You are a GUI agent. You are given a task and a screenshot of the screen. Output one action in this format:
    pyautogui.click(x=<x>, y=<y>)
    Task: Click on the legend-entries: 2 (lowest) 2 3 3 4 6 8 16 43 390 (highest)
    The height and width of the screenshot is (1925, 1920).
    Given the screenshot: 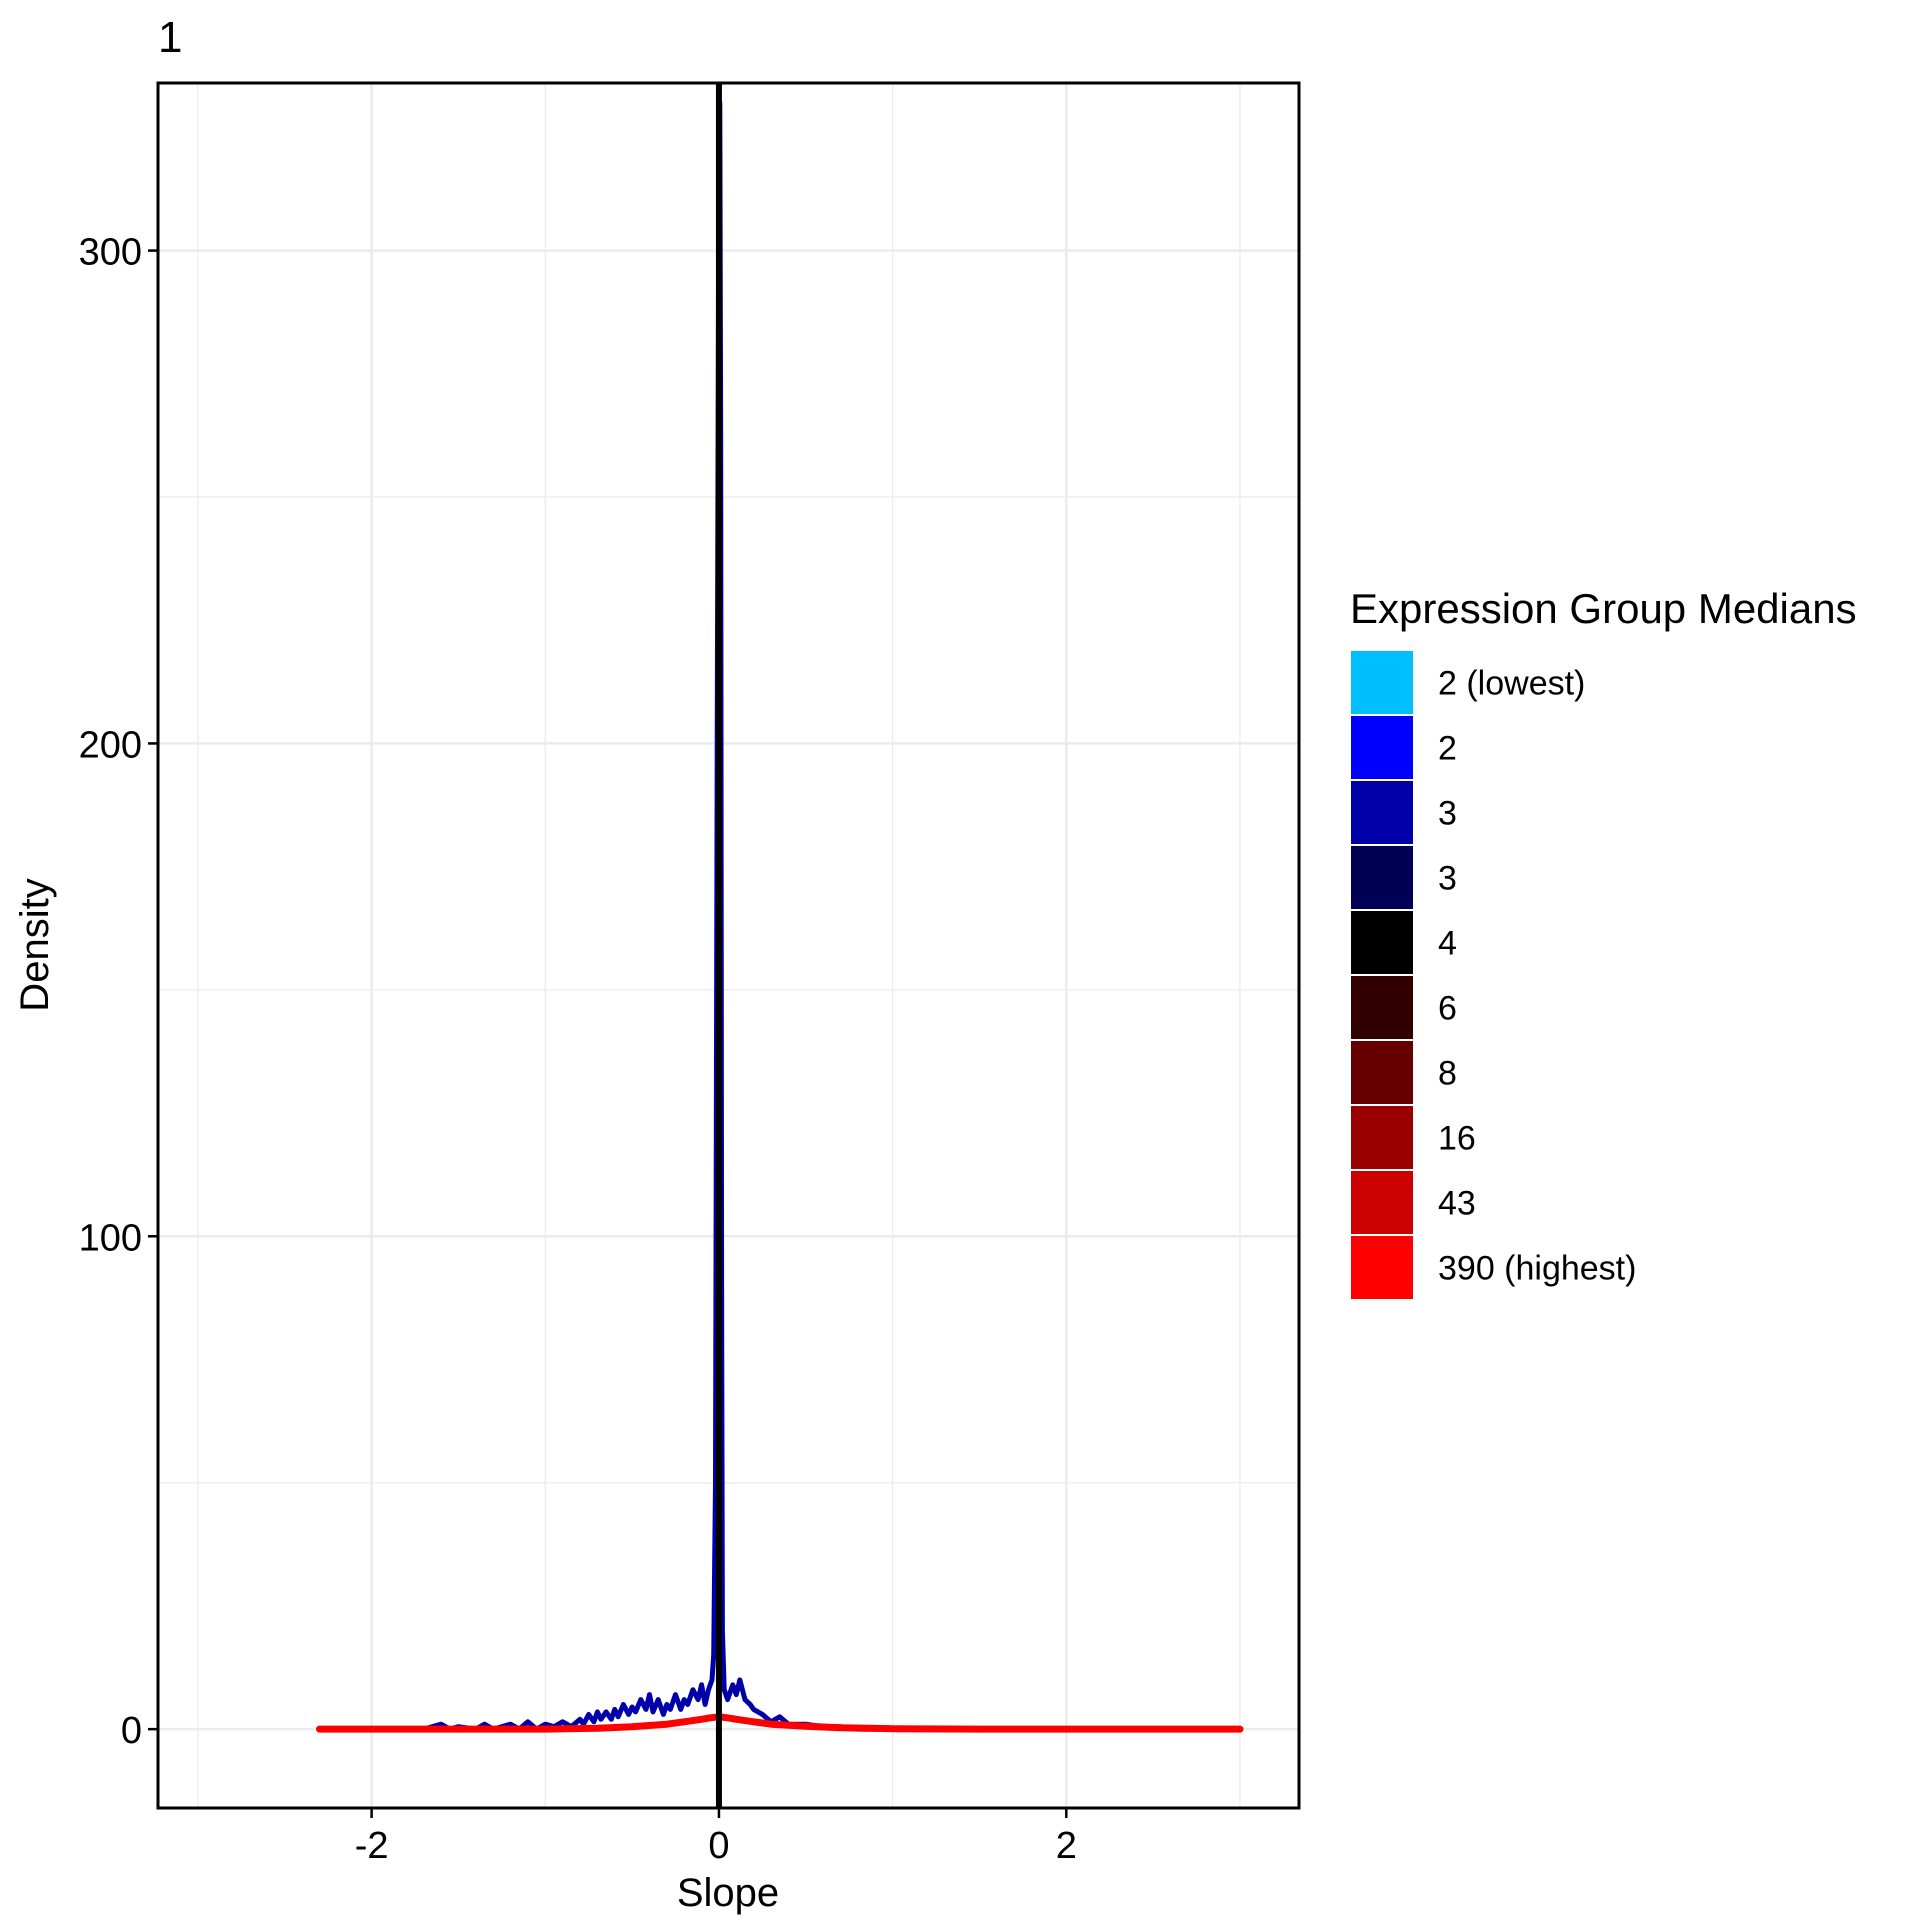 What is the action you would take?
    pyautogui.click(x=1492, y=975)
    